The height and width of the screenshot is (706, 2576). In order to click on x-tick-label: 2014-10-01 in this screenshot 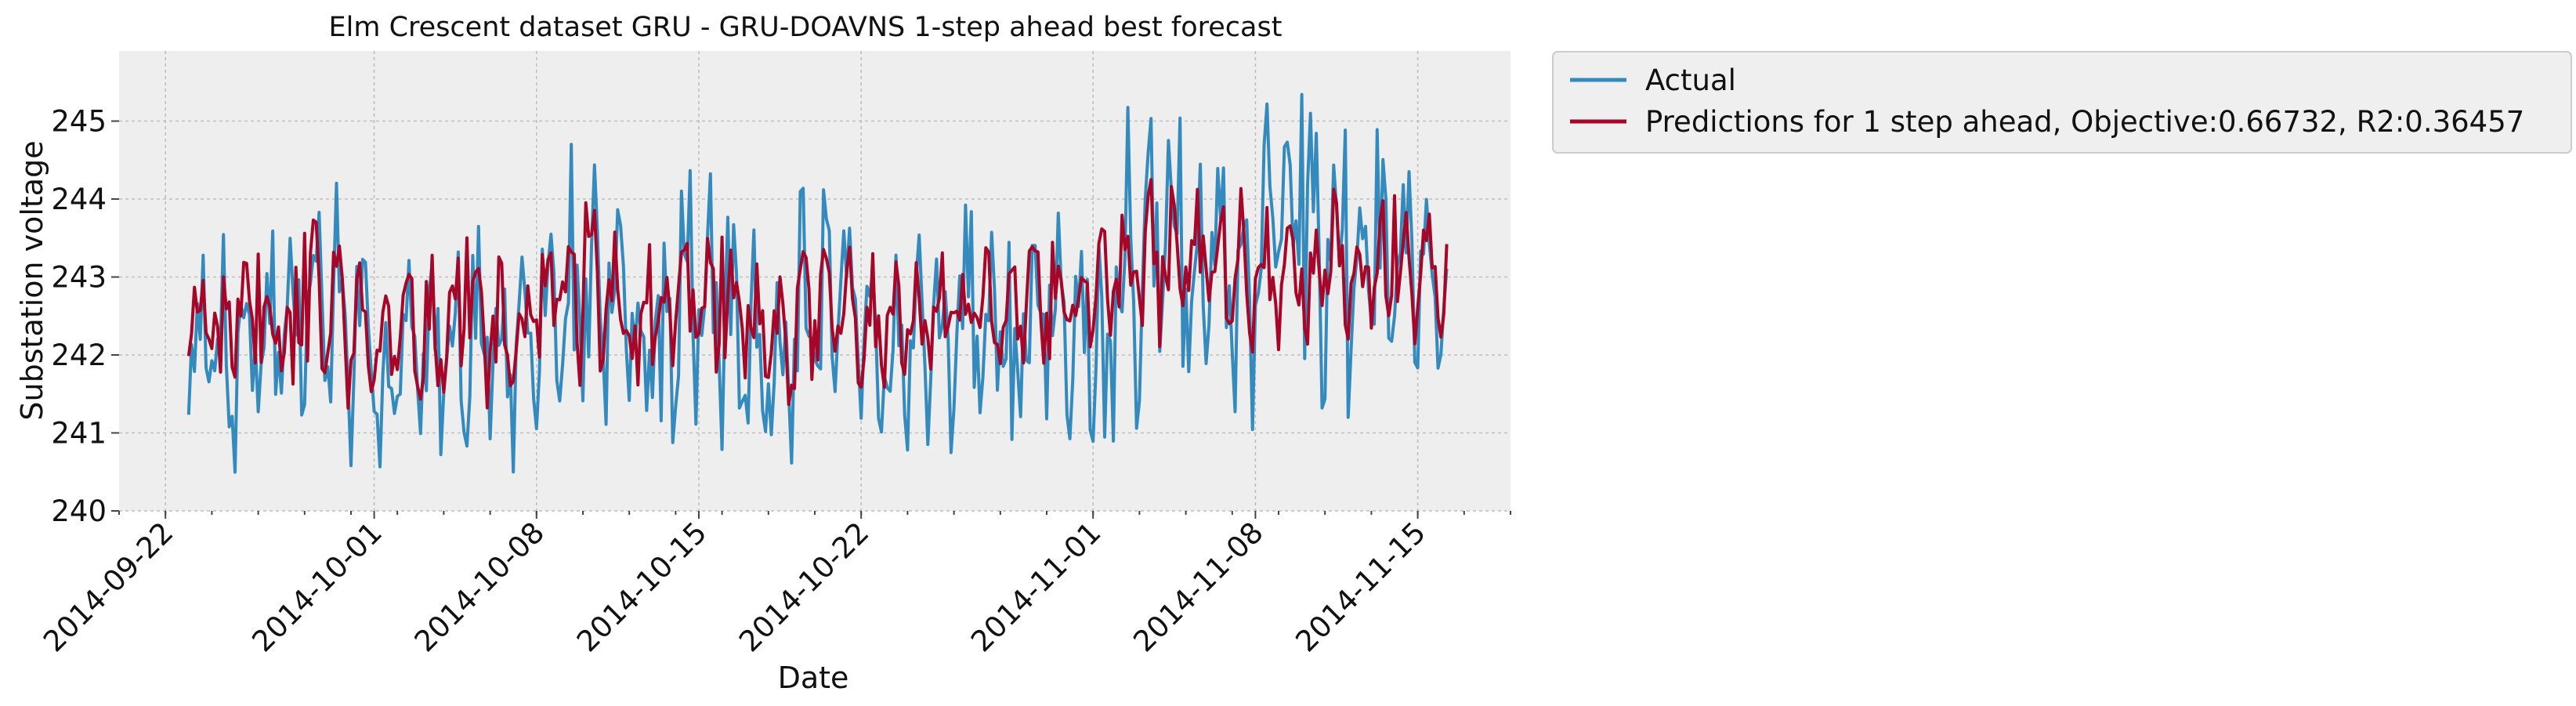, I will do `click(318, 587)`.